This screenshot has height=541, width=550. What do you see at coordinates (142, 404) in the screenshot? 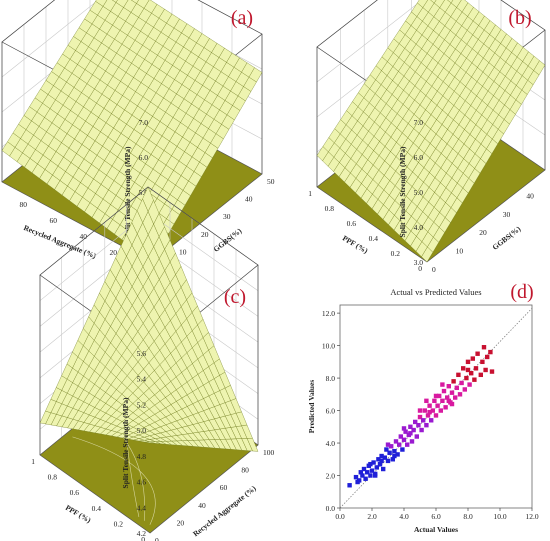
I see `z-tick-label: 5.2` at bounding box center [142, 404].